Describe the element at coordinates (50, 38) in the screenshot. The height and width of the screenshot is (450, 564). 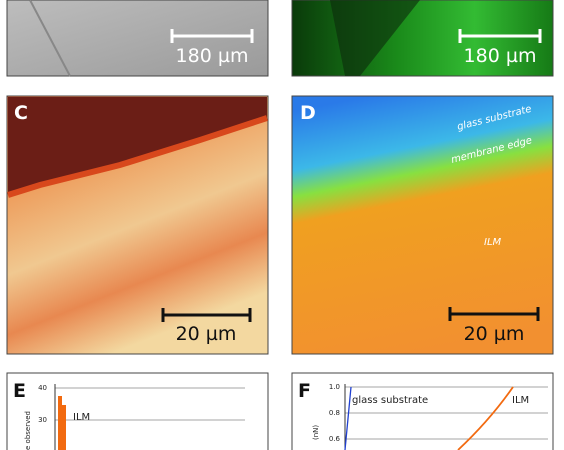
I see `panel-a-feature` at that location.